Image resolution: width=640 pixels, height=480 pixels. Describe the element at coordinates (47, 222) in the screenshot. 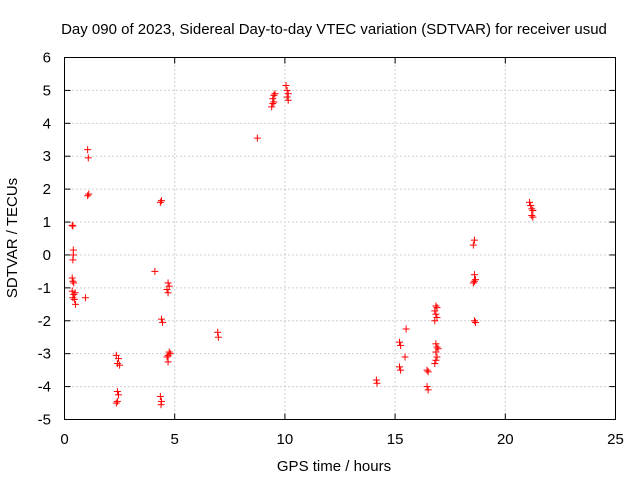

I see `y-tick-label: 1` at that location.